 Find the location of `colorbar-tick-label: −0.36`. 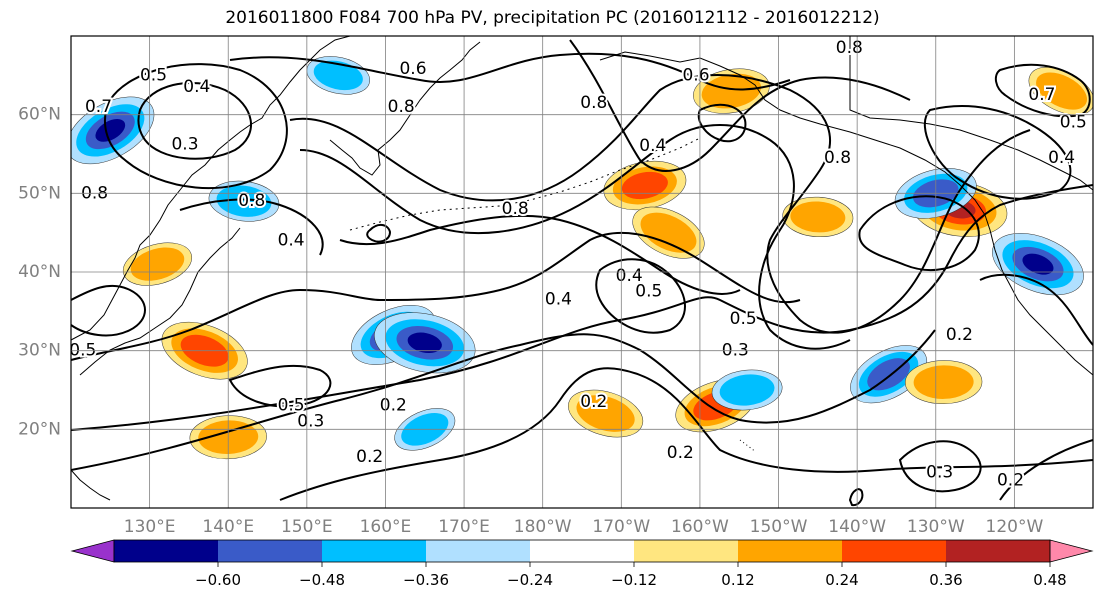

colorbar-tick-label: −0.36 is located at coordinates (426, 580).